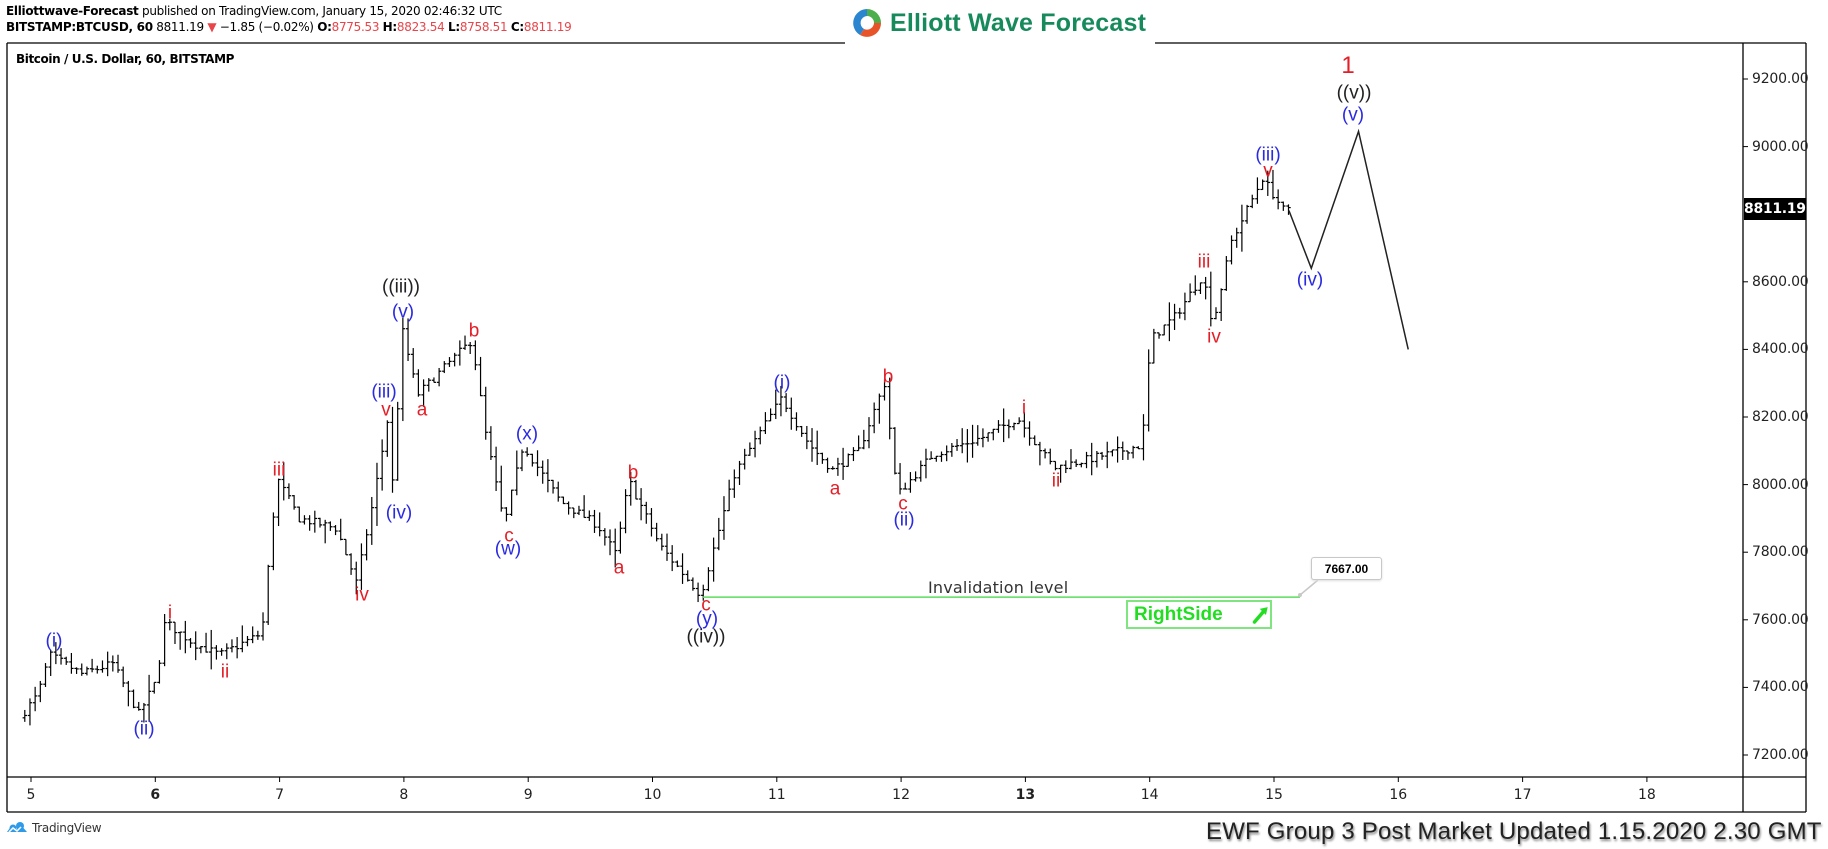 This screenshot has height=849, width=1828. What do you see at coordinates (1178, 614) in the screenshot?
I see `rightside-label: RightSide` at bounding box center [1178, 614].